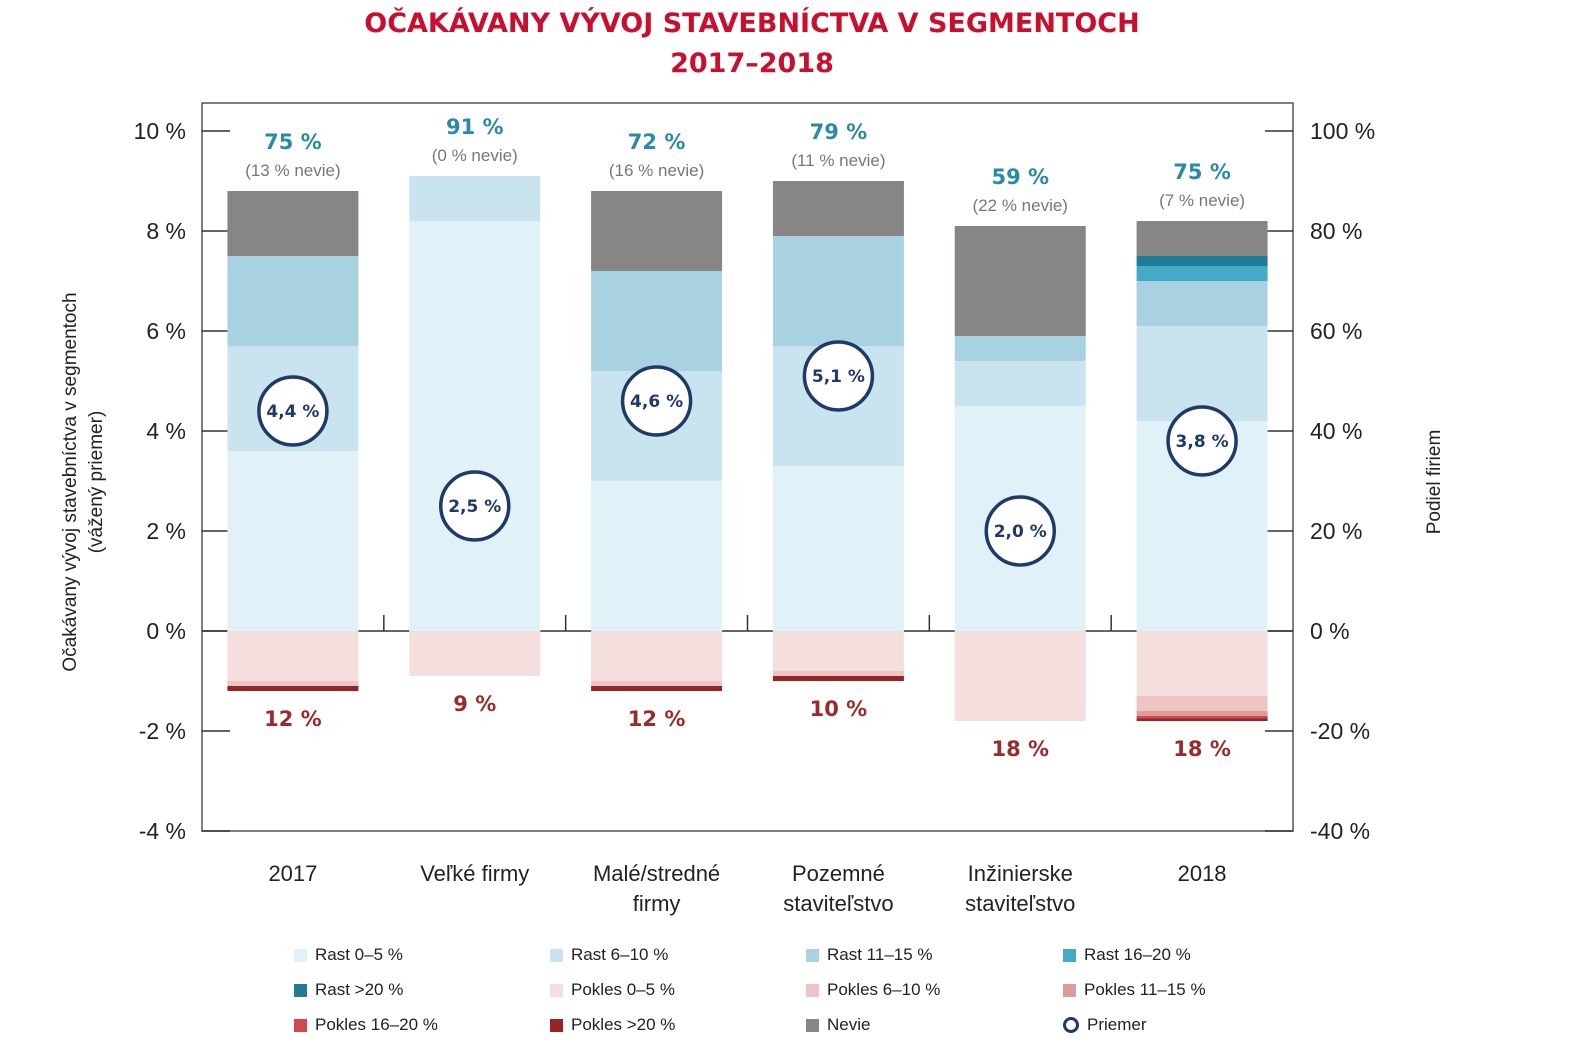 The width and height of the screenshot is (1576, 1045). Describe the element at coordinates (1336, 531) in the screenshot. I see `y2-tick-label: 20 %` at that location.